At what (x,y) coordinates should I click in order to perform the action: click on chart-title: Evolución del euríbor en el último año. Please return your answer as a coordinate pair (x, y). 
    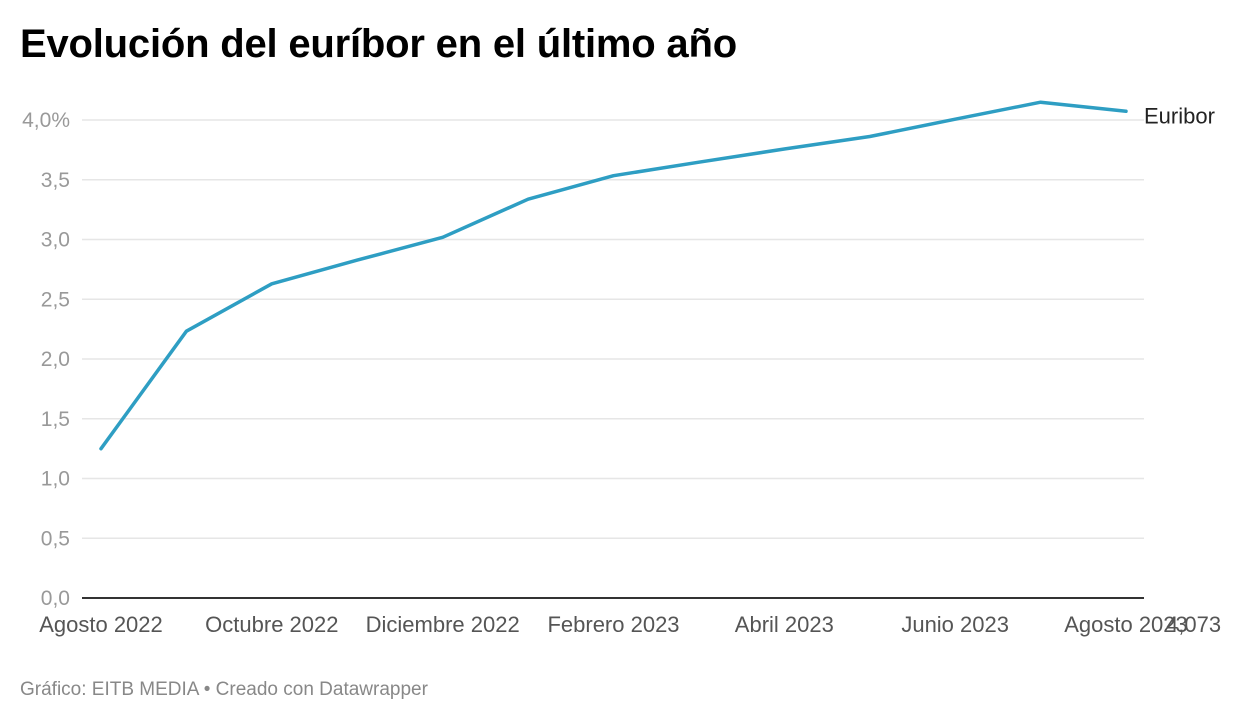
    Looking at the image, I should click on (378, 44).